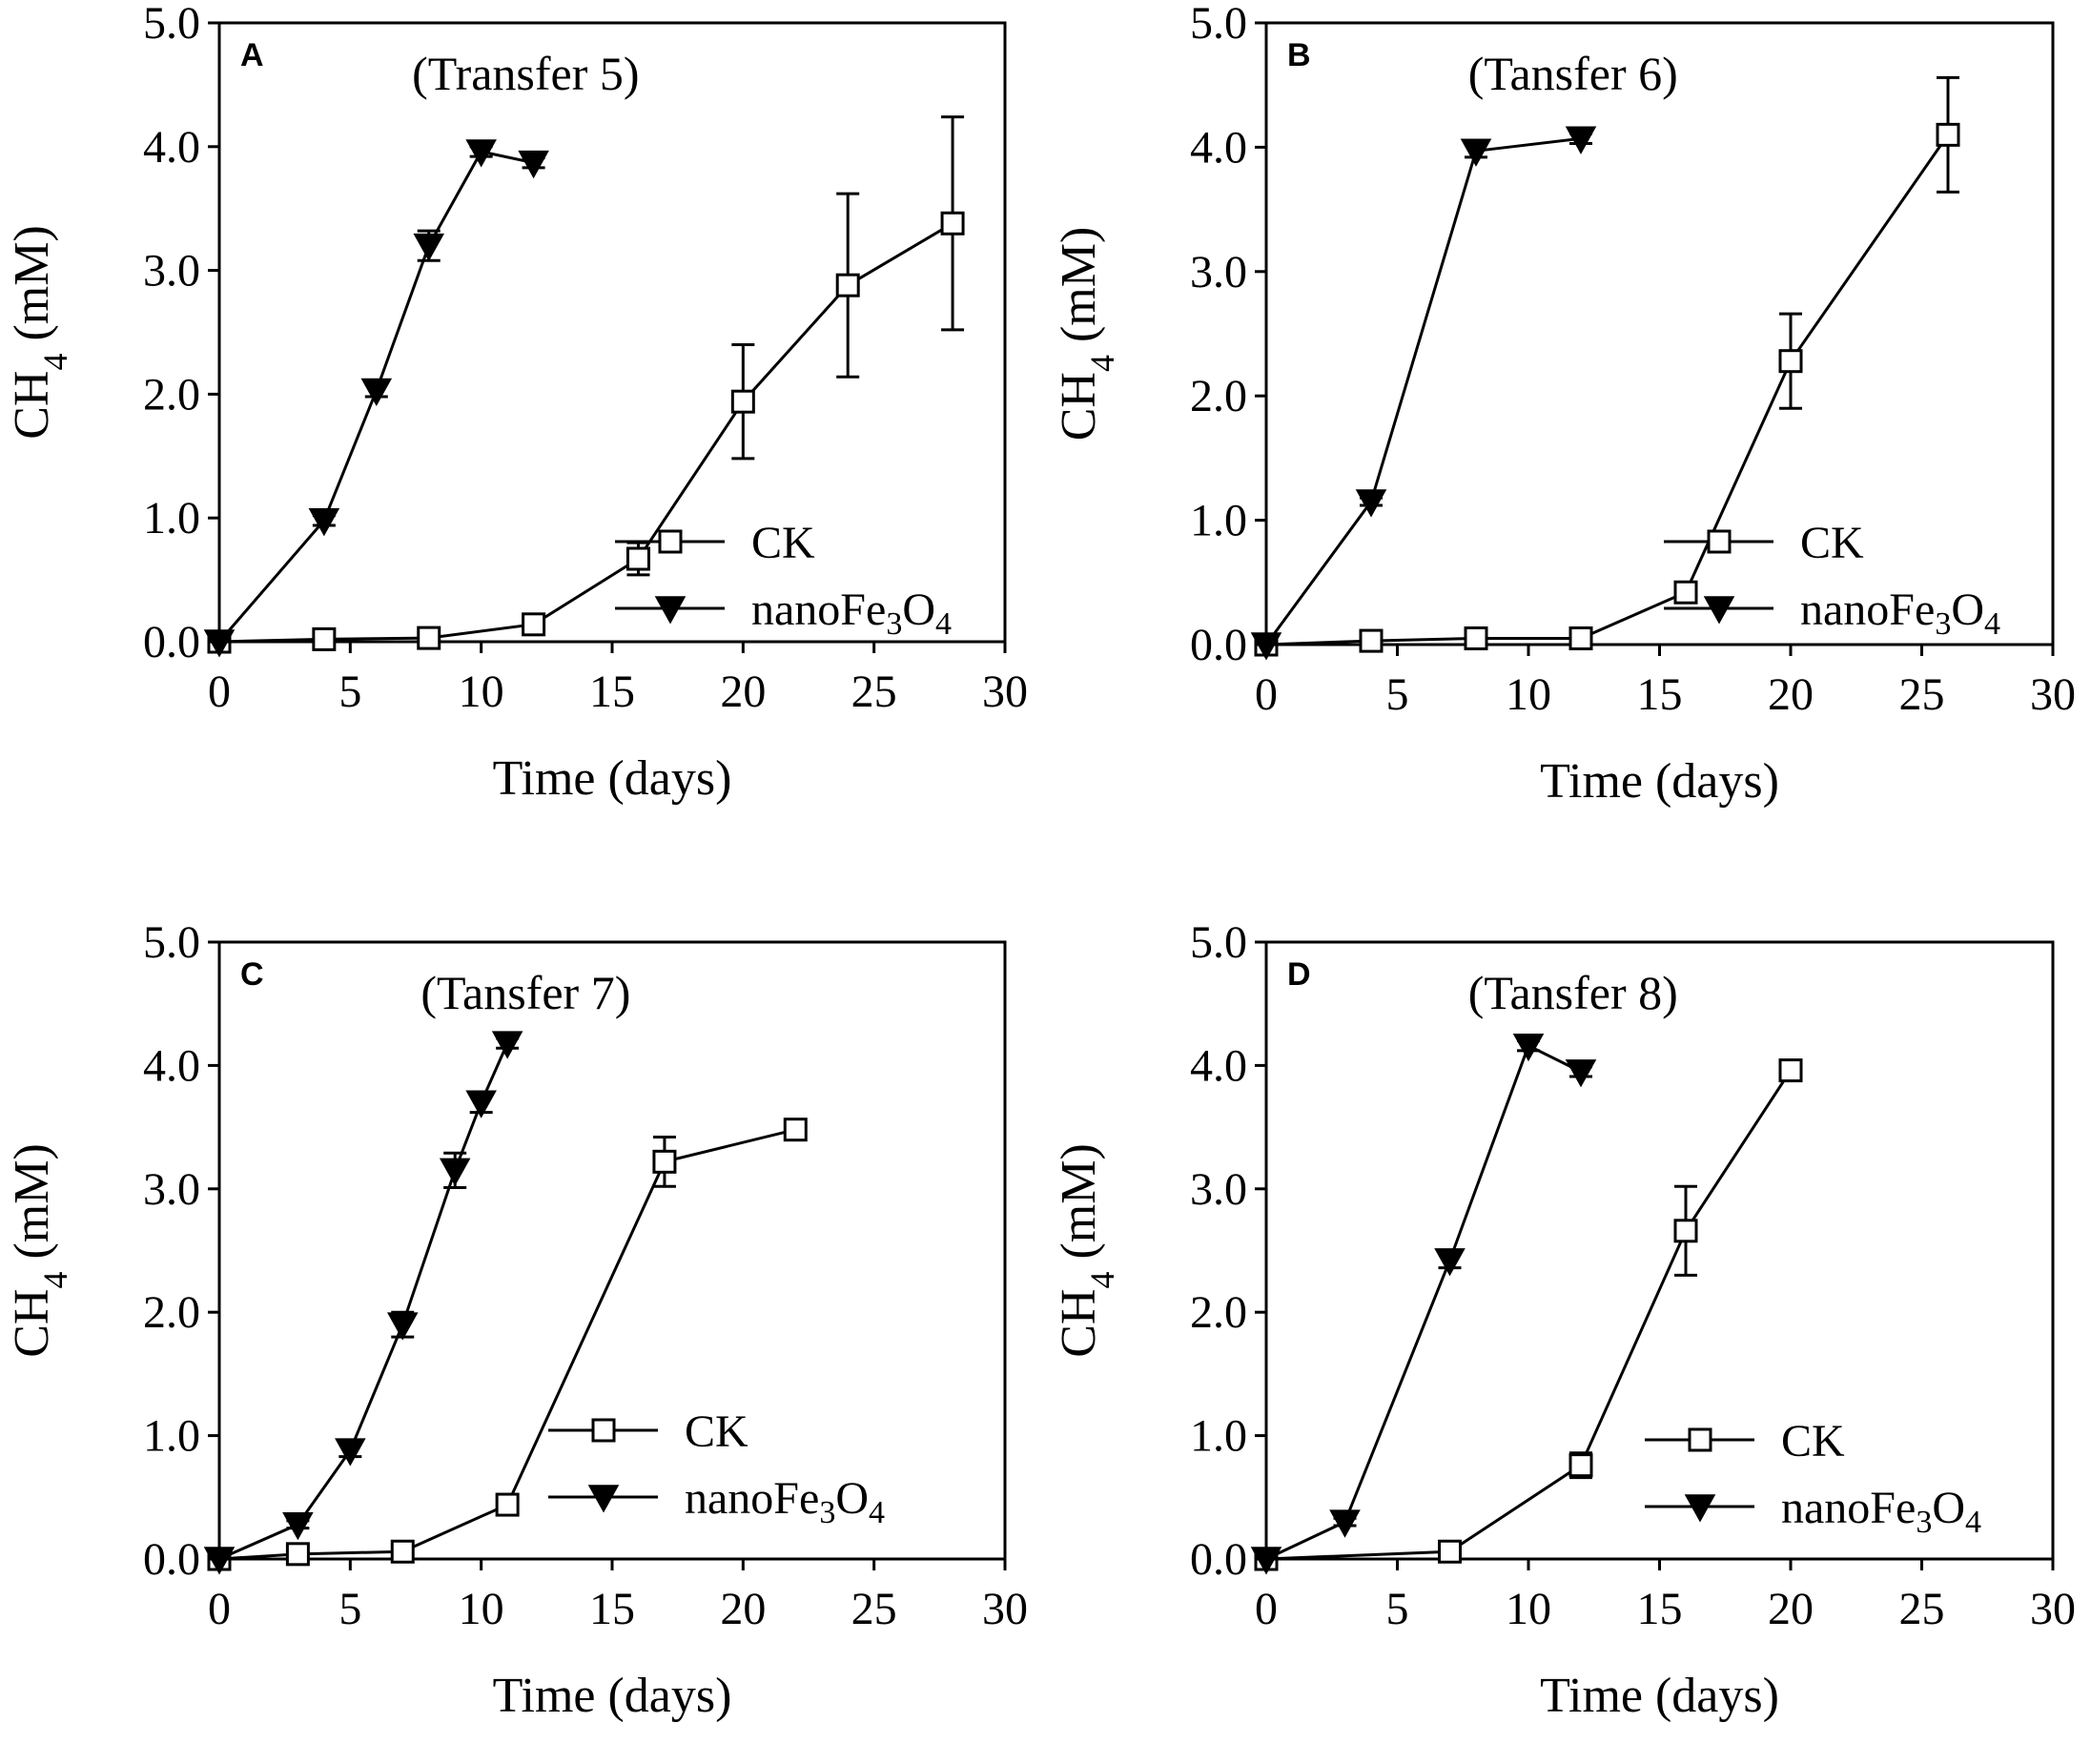 The width and height of the screenshot is (2091, 1764). I want to click on chart-subtitle: (Tansfer 7), so click(525, 993).